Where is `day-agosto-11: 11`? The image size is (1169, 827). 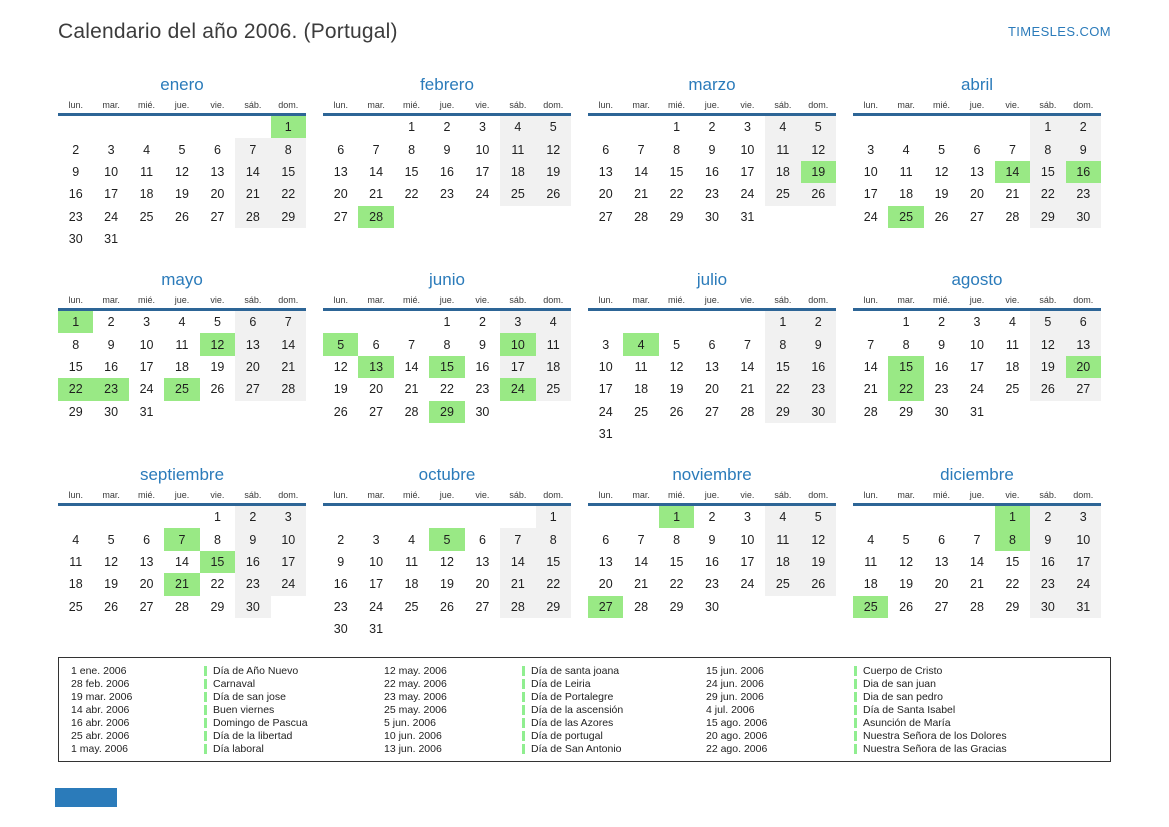
day-agosto-11: 11 is located at coordinates (1012, 344).